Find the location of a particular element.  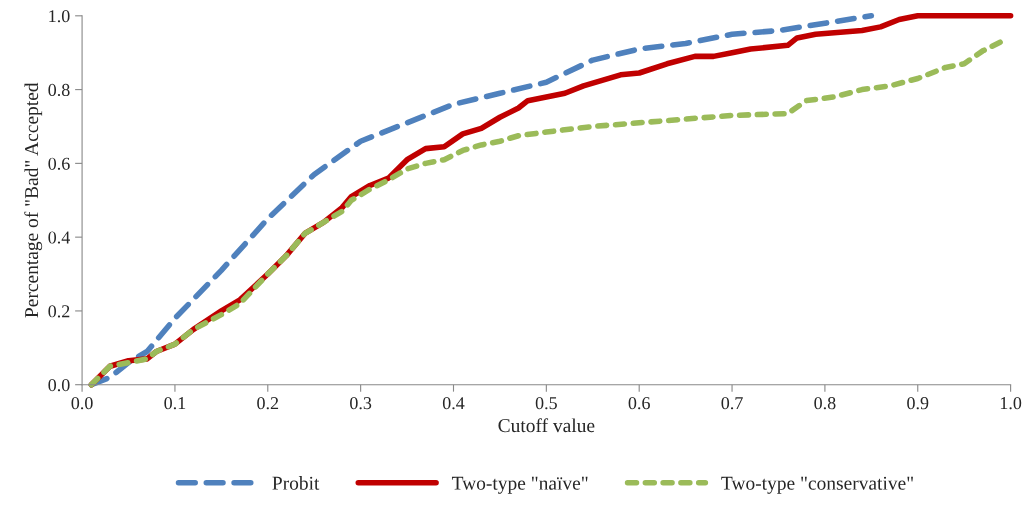

x-tick-label: 0.7 is located at coordinates (732, 403).